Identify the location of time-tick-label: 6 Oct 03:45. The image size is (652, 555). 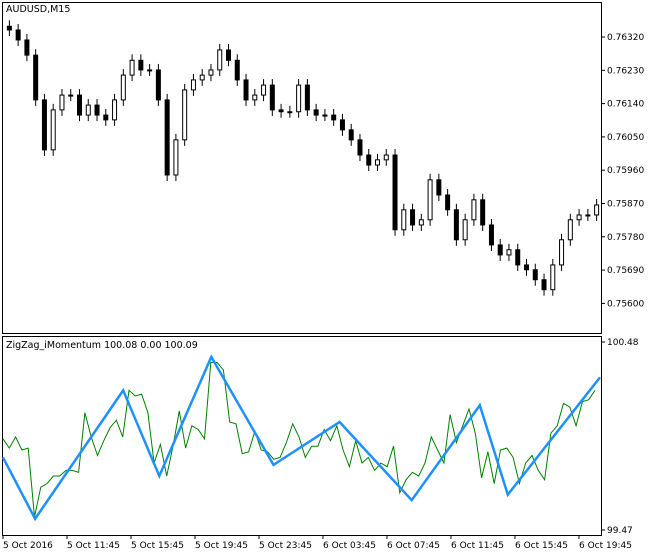
(349, 546).